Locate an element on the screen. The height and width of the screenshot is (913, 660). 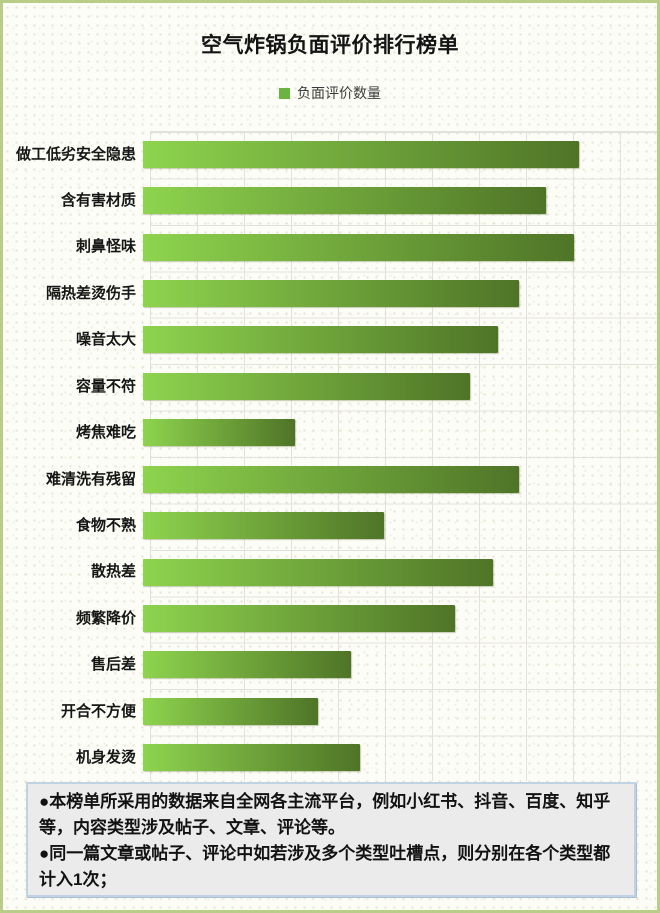
chart-legend: 负面评价数量 is located at coordinates (330, 93).